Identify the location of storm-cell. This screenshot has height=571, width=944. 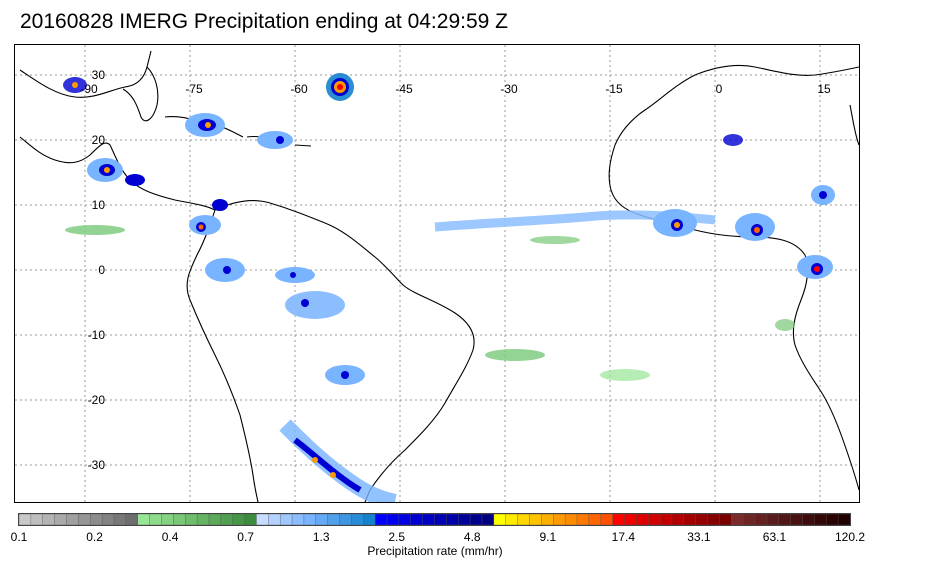
(340, 87).